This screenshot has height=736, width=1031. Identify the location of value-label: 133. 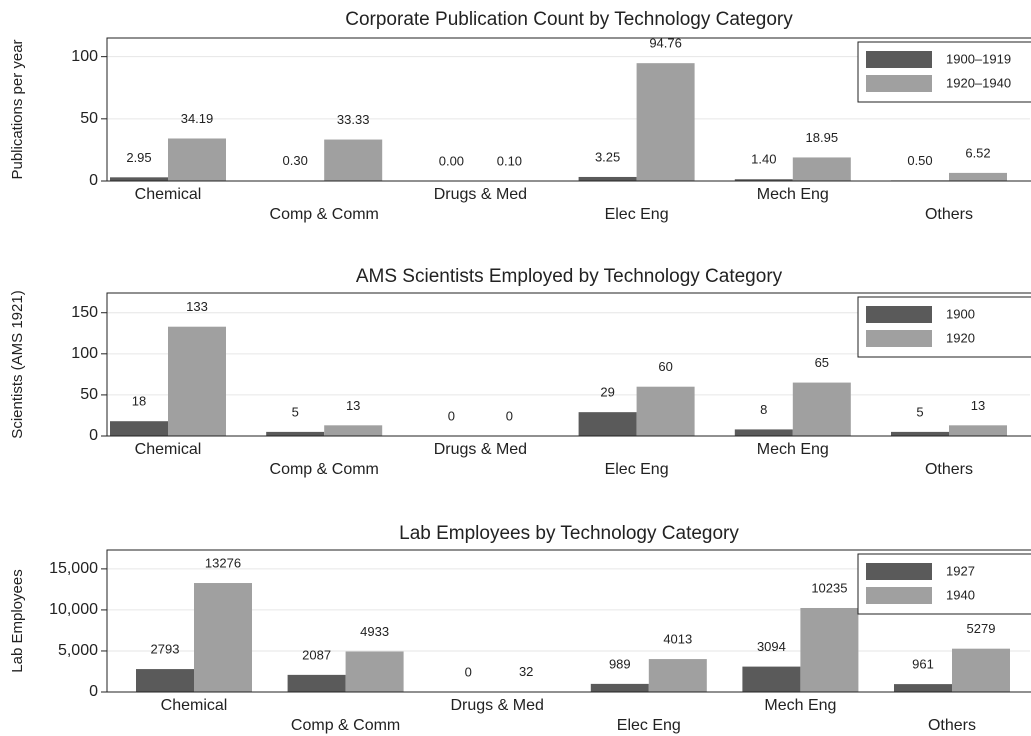
(197, 306).